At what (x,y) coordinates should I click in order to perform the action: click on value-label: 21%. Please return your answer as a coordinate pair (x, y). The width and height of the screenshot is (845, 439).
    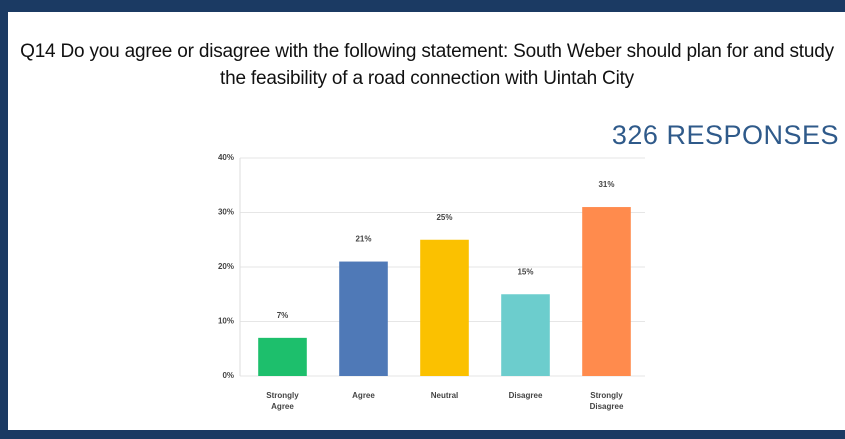
    Looking at the image, I should click on (363, 239).